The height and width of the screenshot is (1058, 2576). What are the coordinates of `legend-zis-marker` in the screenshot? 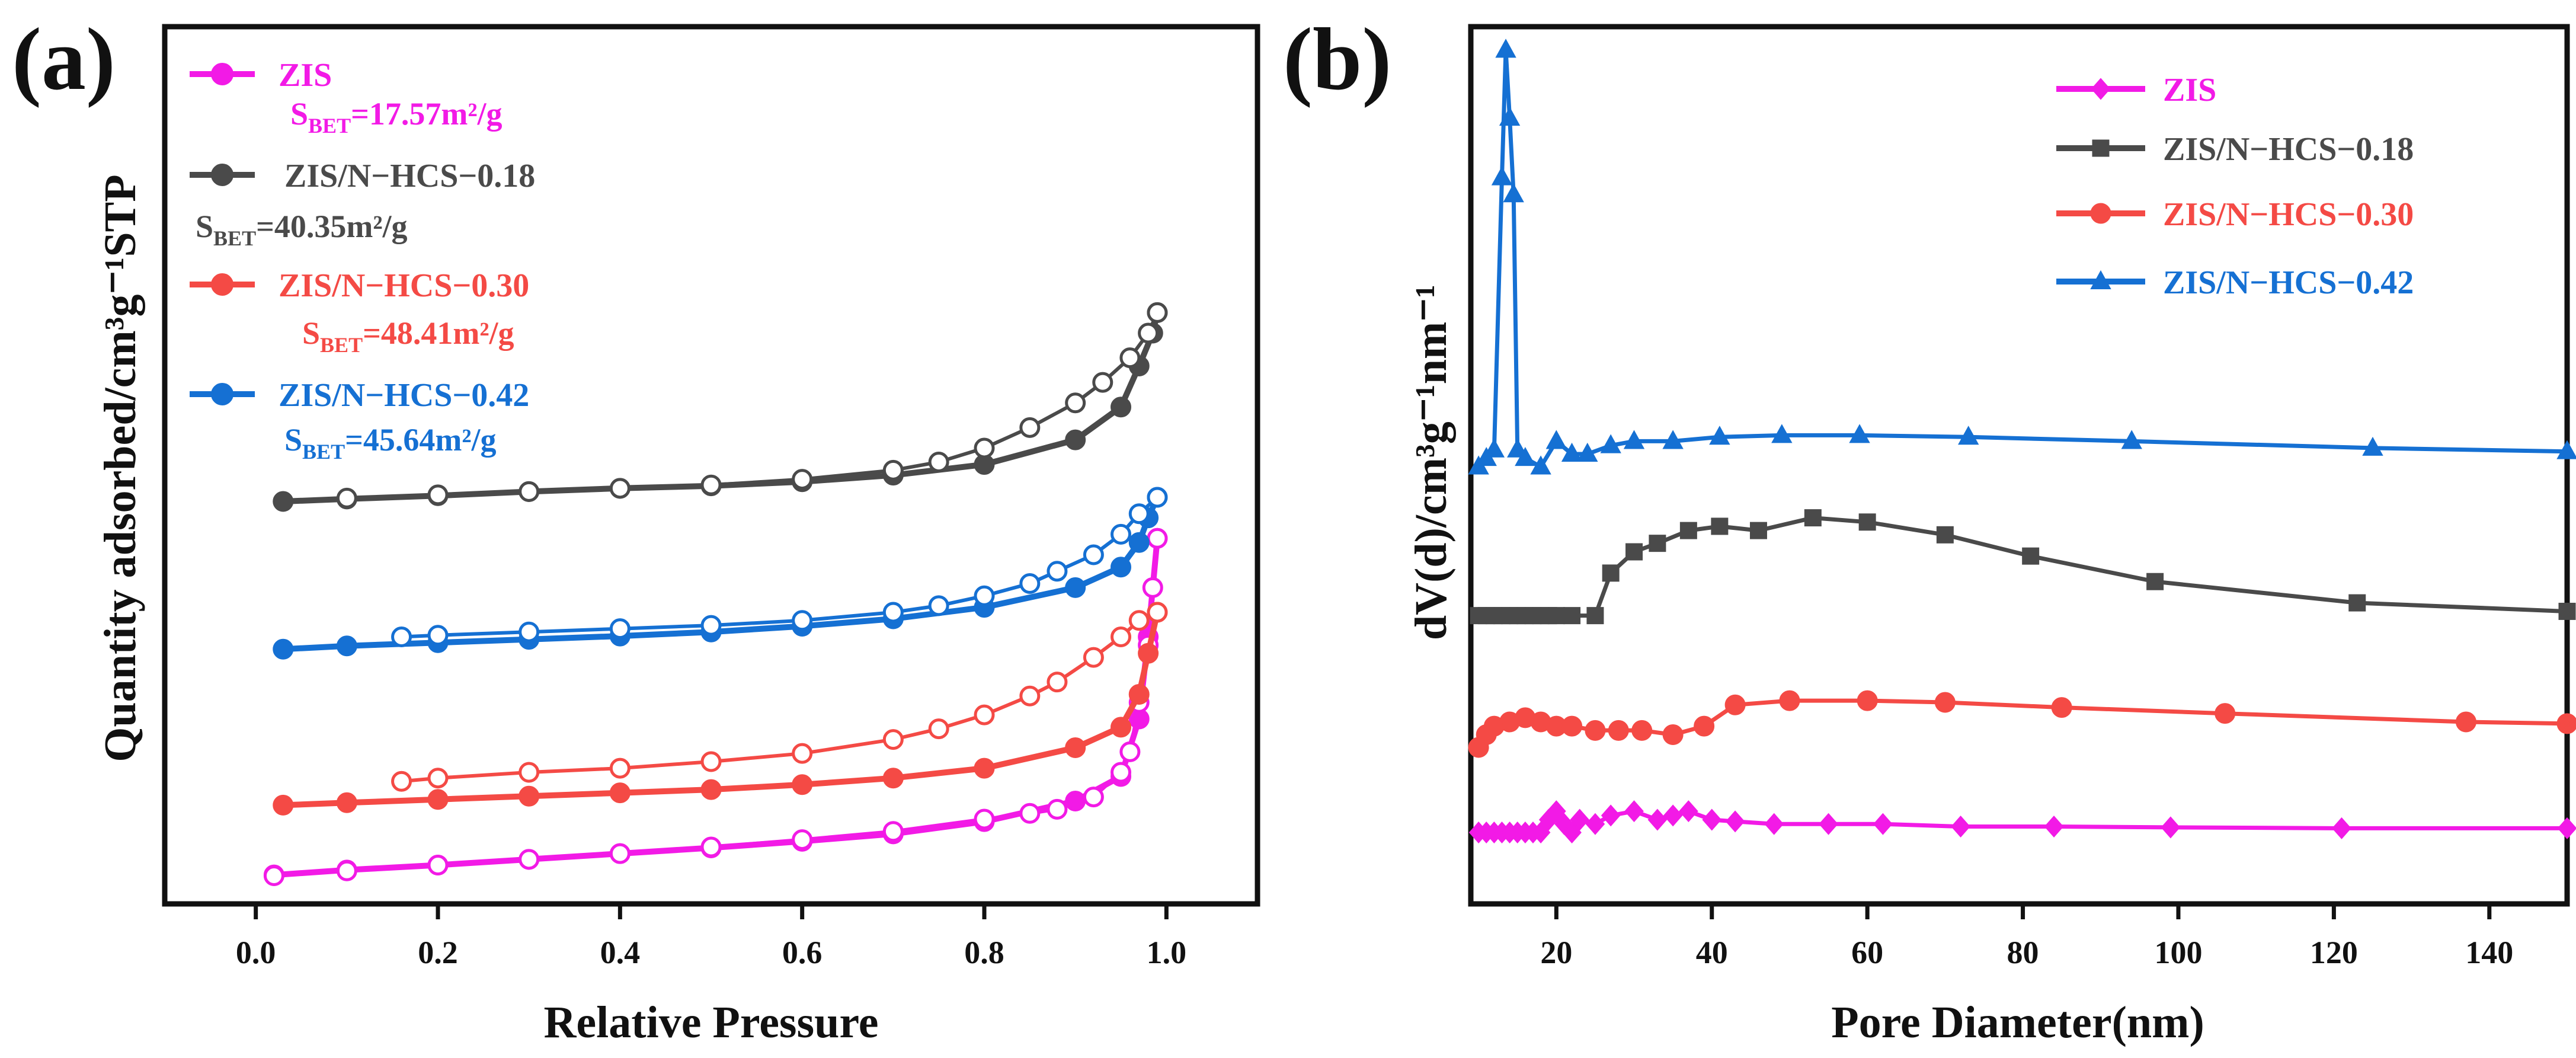 It's located at (2101, 89).